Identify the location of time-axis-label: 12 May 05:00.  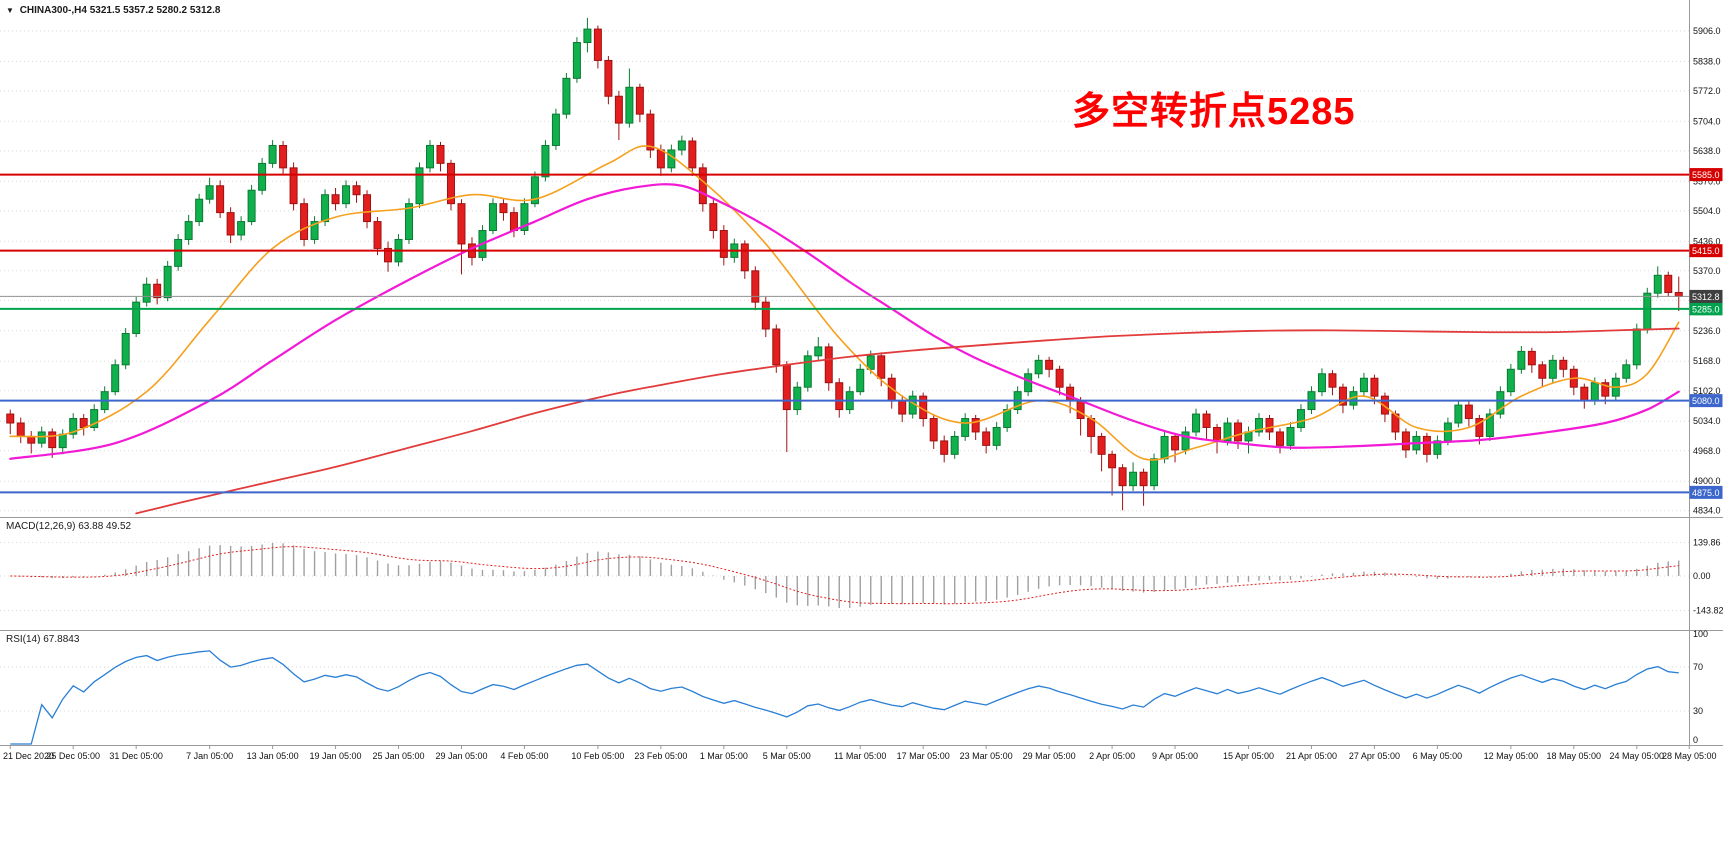
(1511, 756).